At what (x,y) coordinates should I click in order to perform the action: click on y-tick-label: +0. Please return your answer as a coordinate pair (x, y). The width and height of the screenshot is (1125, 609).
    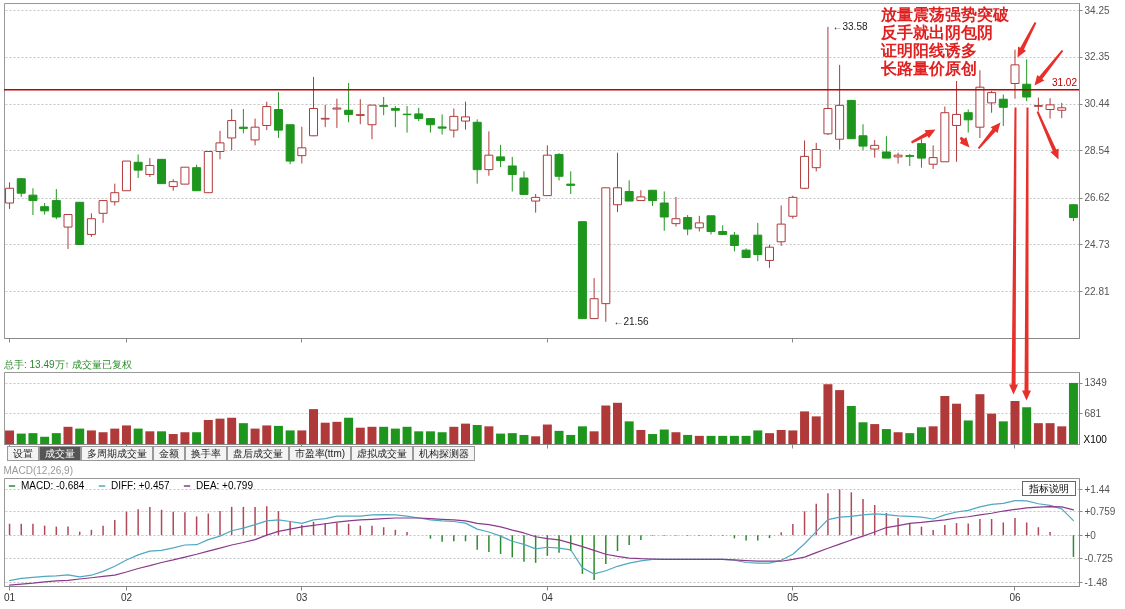
    Looking at the image, I should click on (1090, 535).